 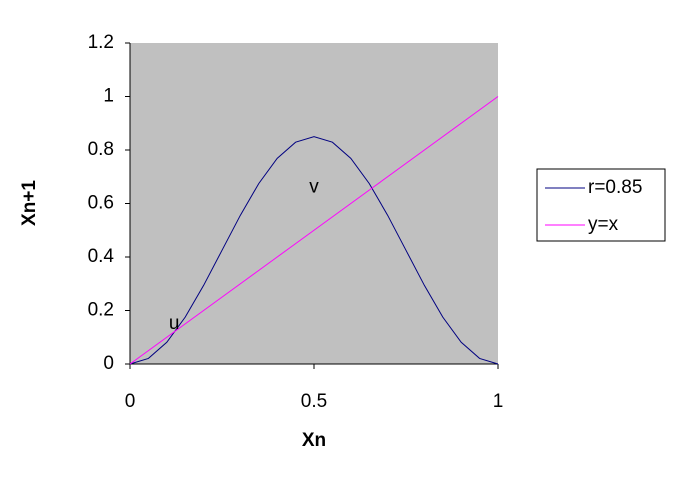 What do you see at coordinates (29, 203) in the screenshot?
I see `y-axis-title: Xn+1` at bounding box center [29, 203].